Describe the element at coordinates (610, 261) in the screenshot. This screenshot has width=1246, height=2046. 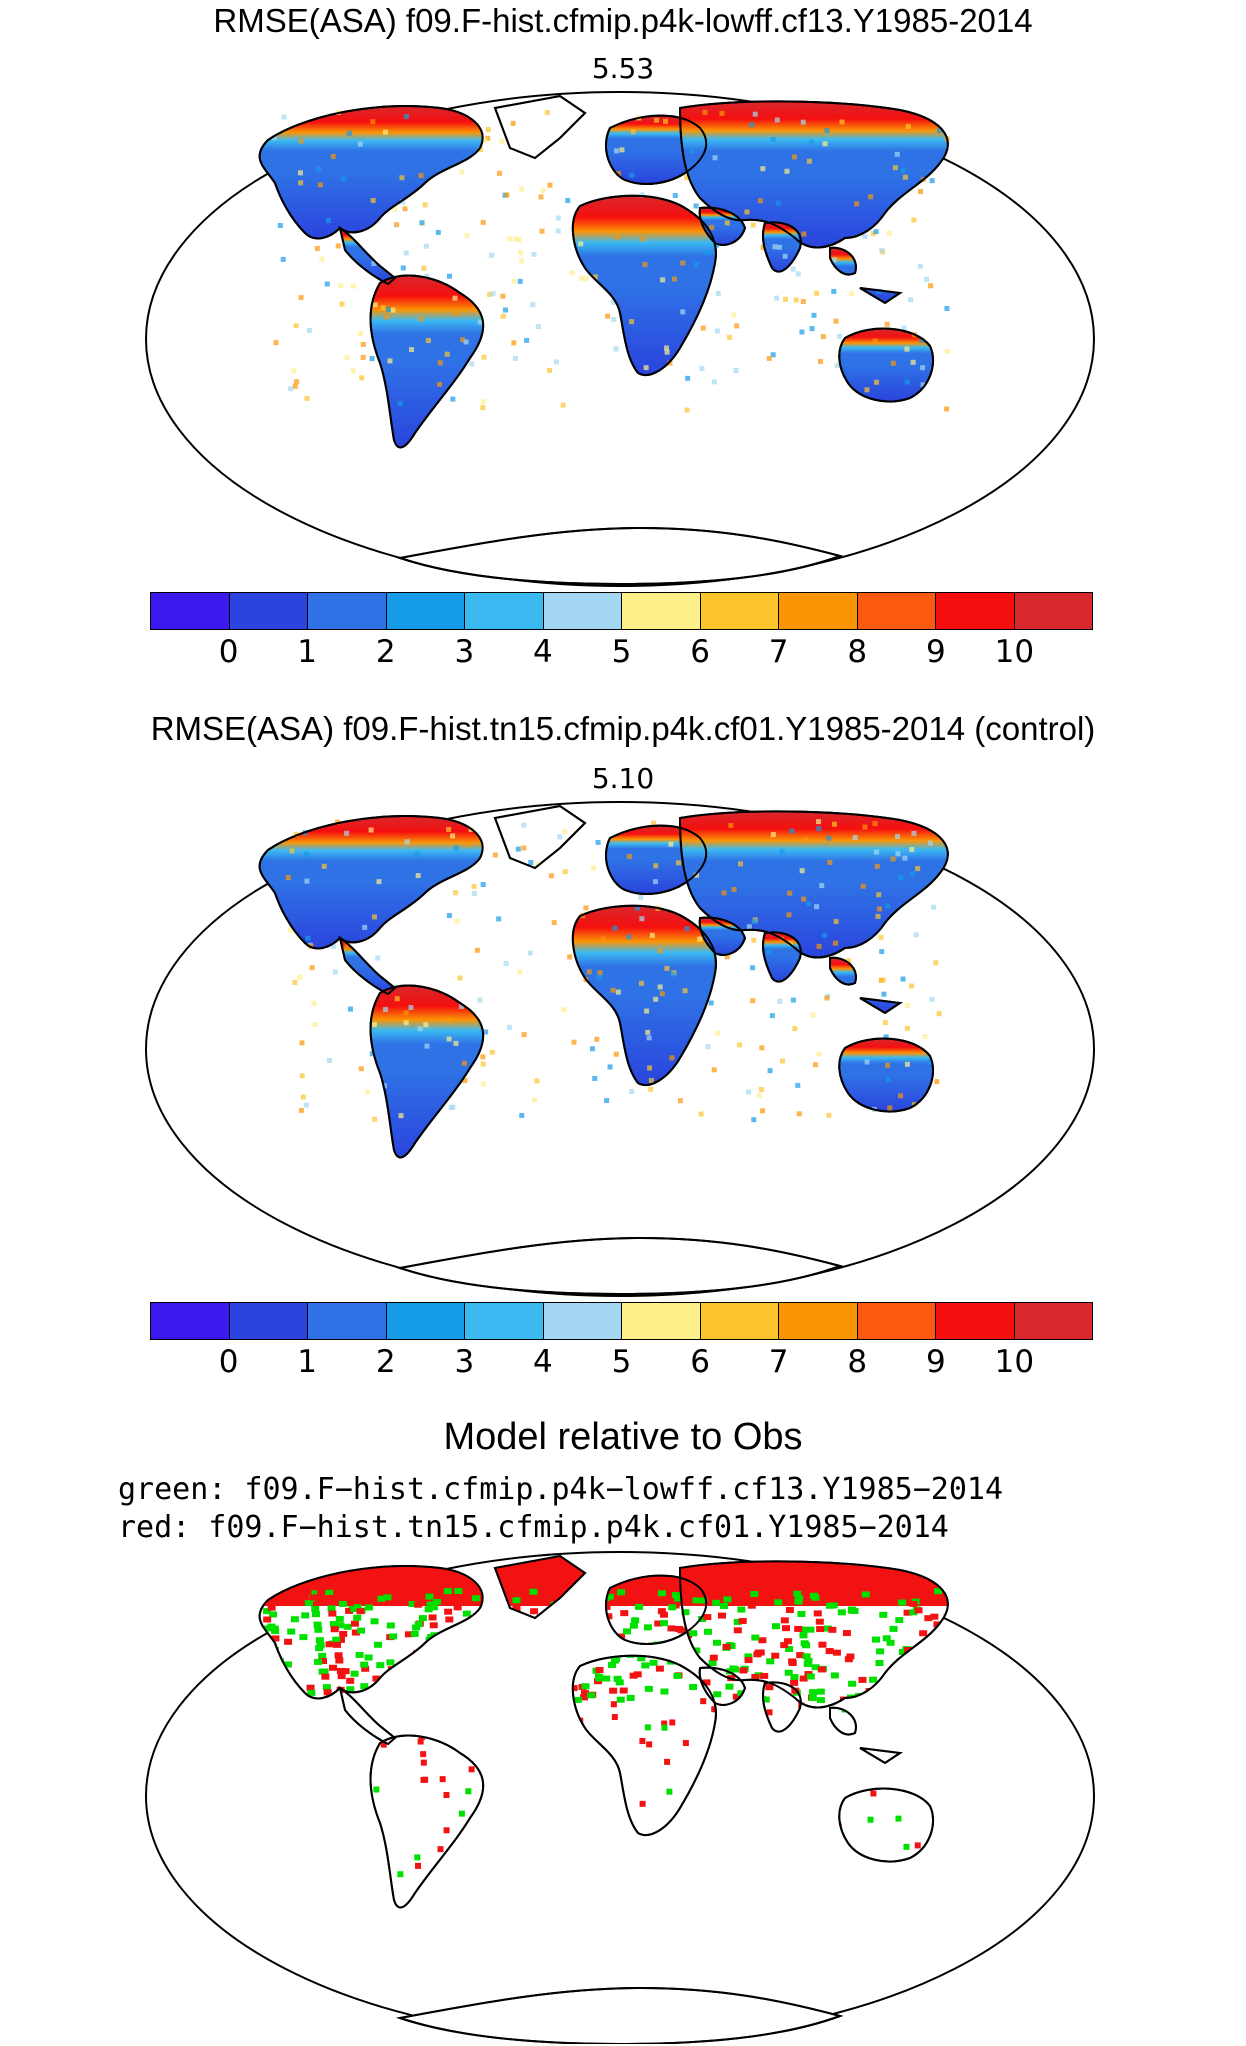
I see `rmse-texture` at that location.